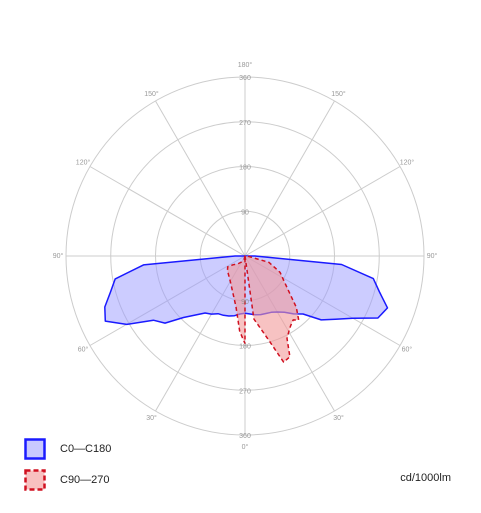 Image resolution: width=481 pixels, height=513 pixels. I want to click on radial-tick-label-up: 90, so click(245, 212).